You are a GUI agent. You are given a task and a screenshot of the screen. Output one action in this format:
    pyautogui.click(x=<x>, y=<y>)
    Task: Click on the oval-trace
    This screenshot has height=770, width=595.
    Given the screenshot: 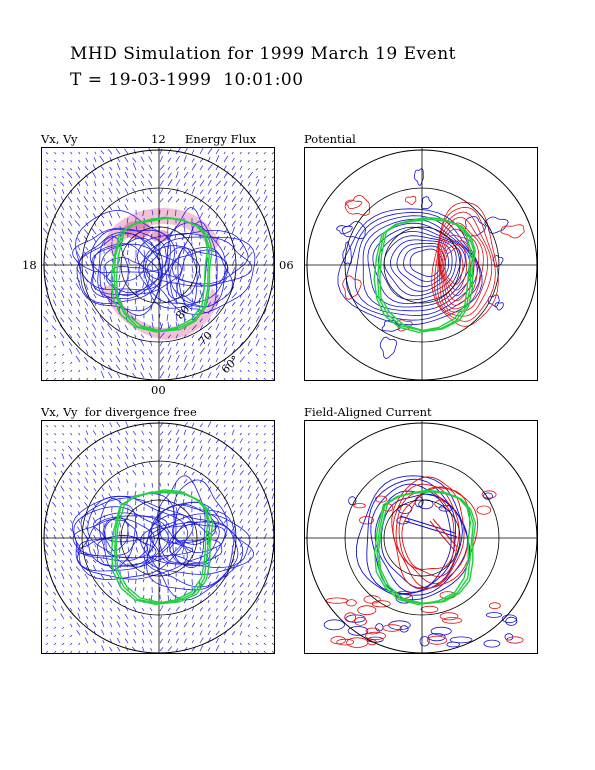 What is the action you would take?
    pyautogui.click(x=162, y=546)
    